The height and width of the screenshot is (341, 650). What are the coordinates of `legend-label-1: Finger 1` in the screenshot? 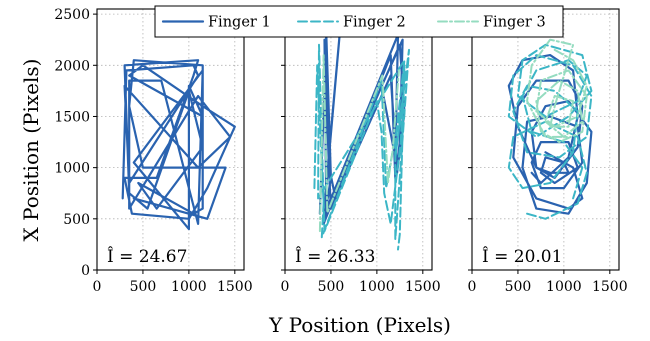 It's located at (239, 23).